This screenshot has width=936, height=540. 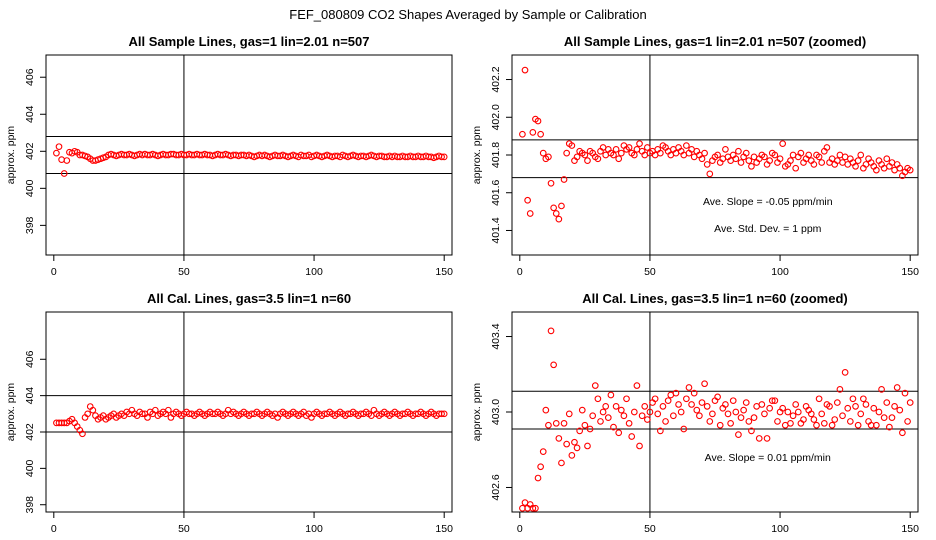 What do you see at coordinates (496, 412) in the screenshot?
I see `y-tick-label: 403.0` at bounding box center [496, 412].